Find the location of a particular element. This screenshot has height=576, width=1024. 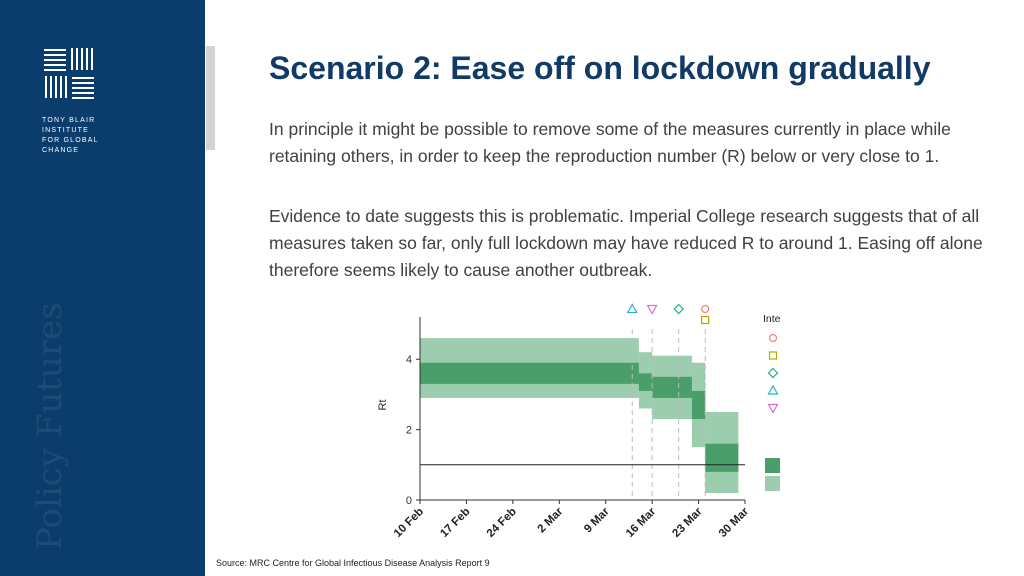

ci50-bands is located at coordinates (579, 417).